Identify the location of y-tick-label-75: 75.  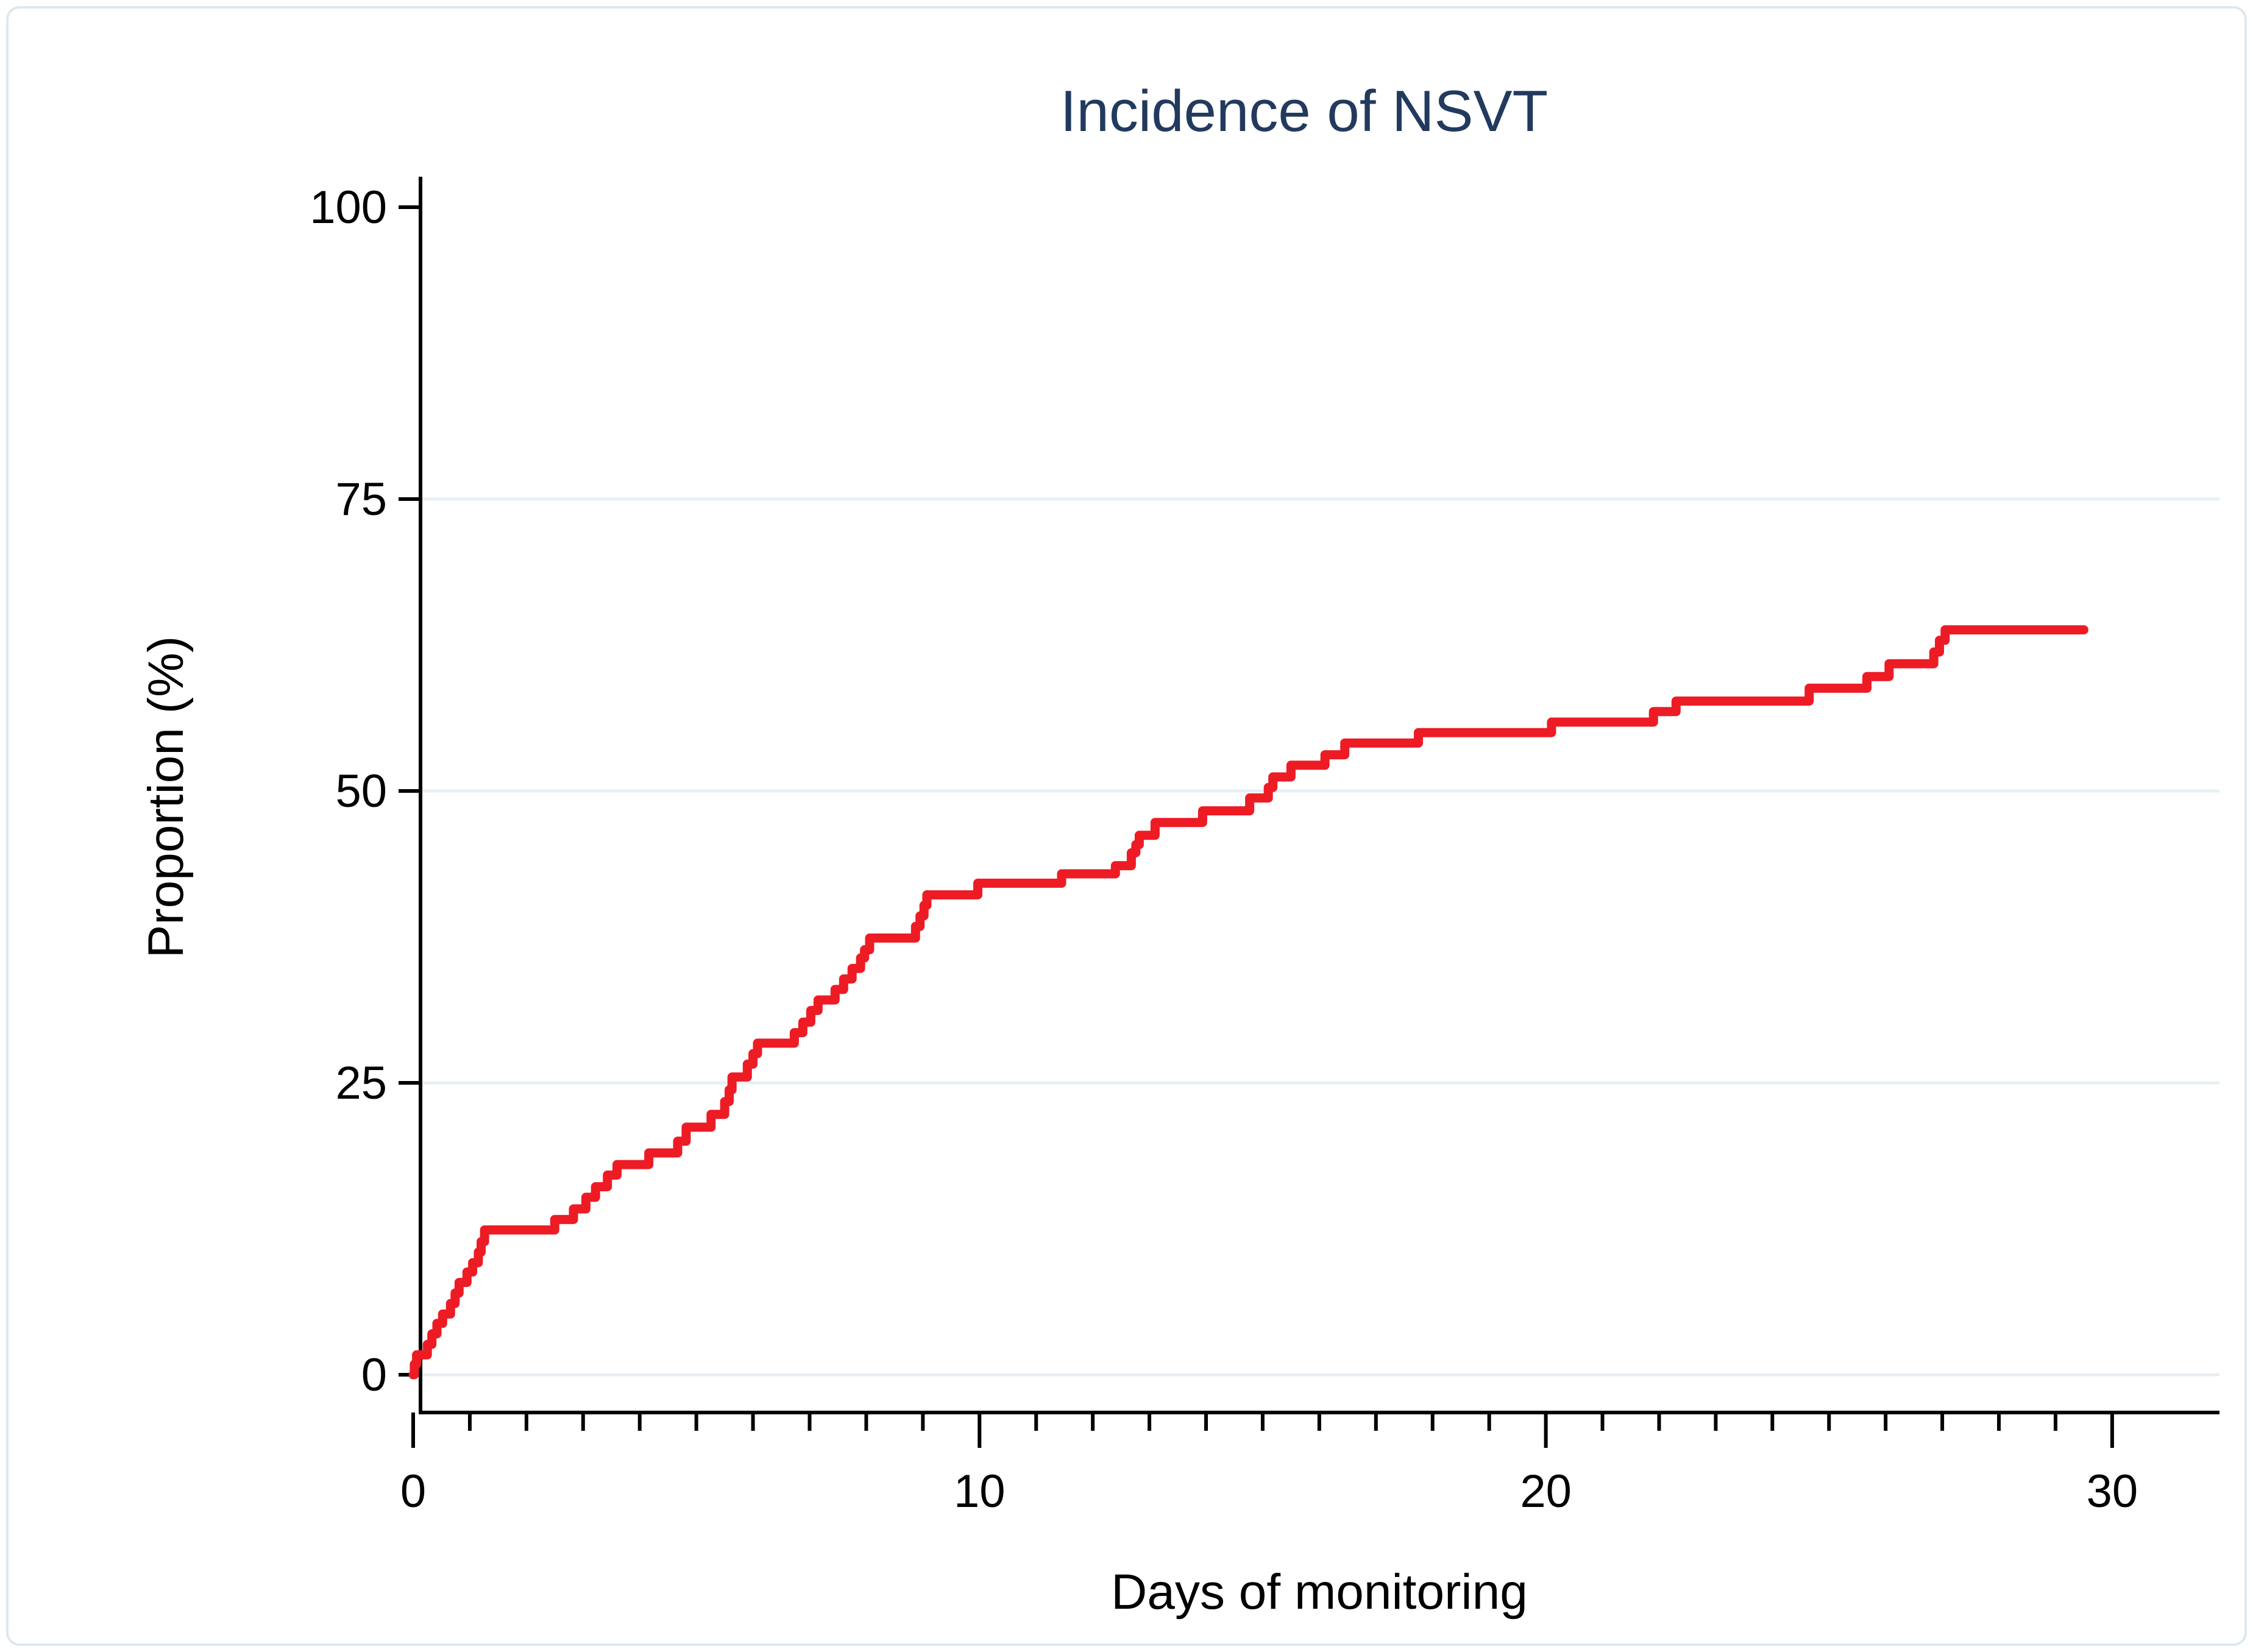
(361, 499).